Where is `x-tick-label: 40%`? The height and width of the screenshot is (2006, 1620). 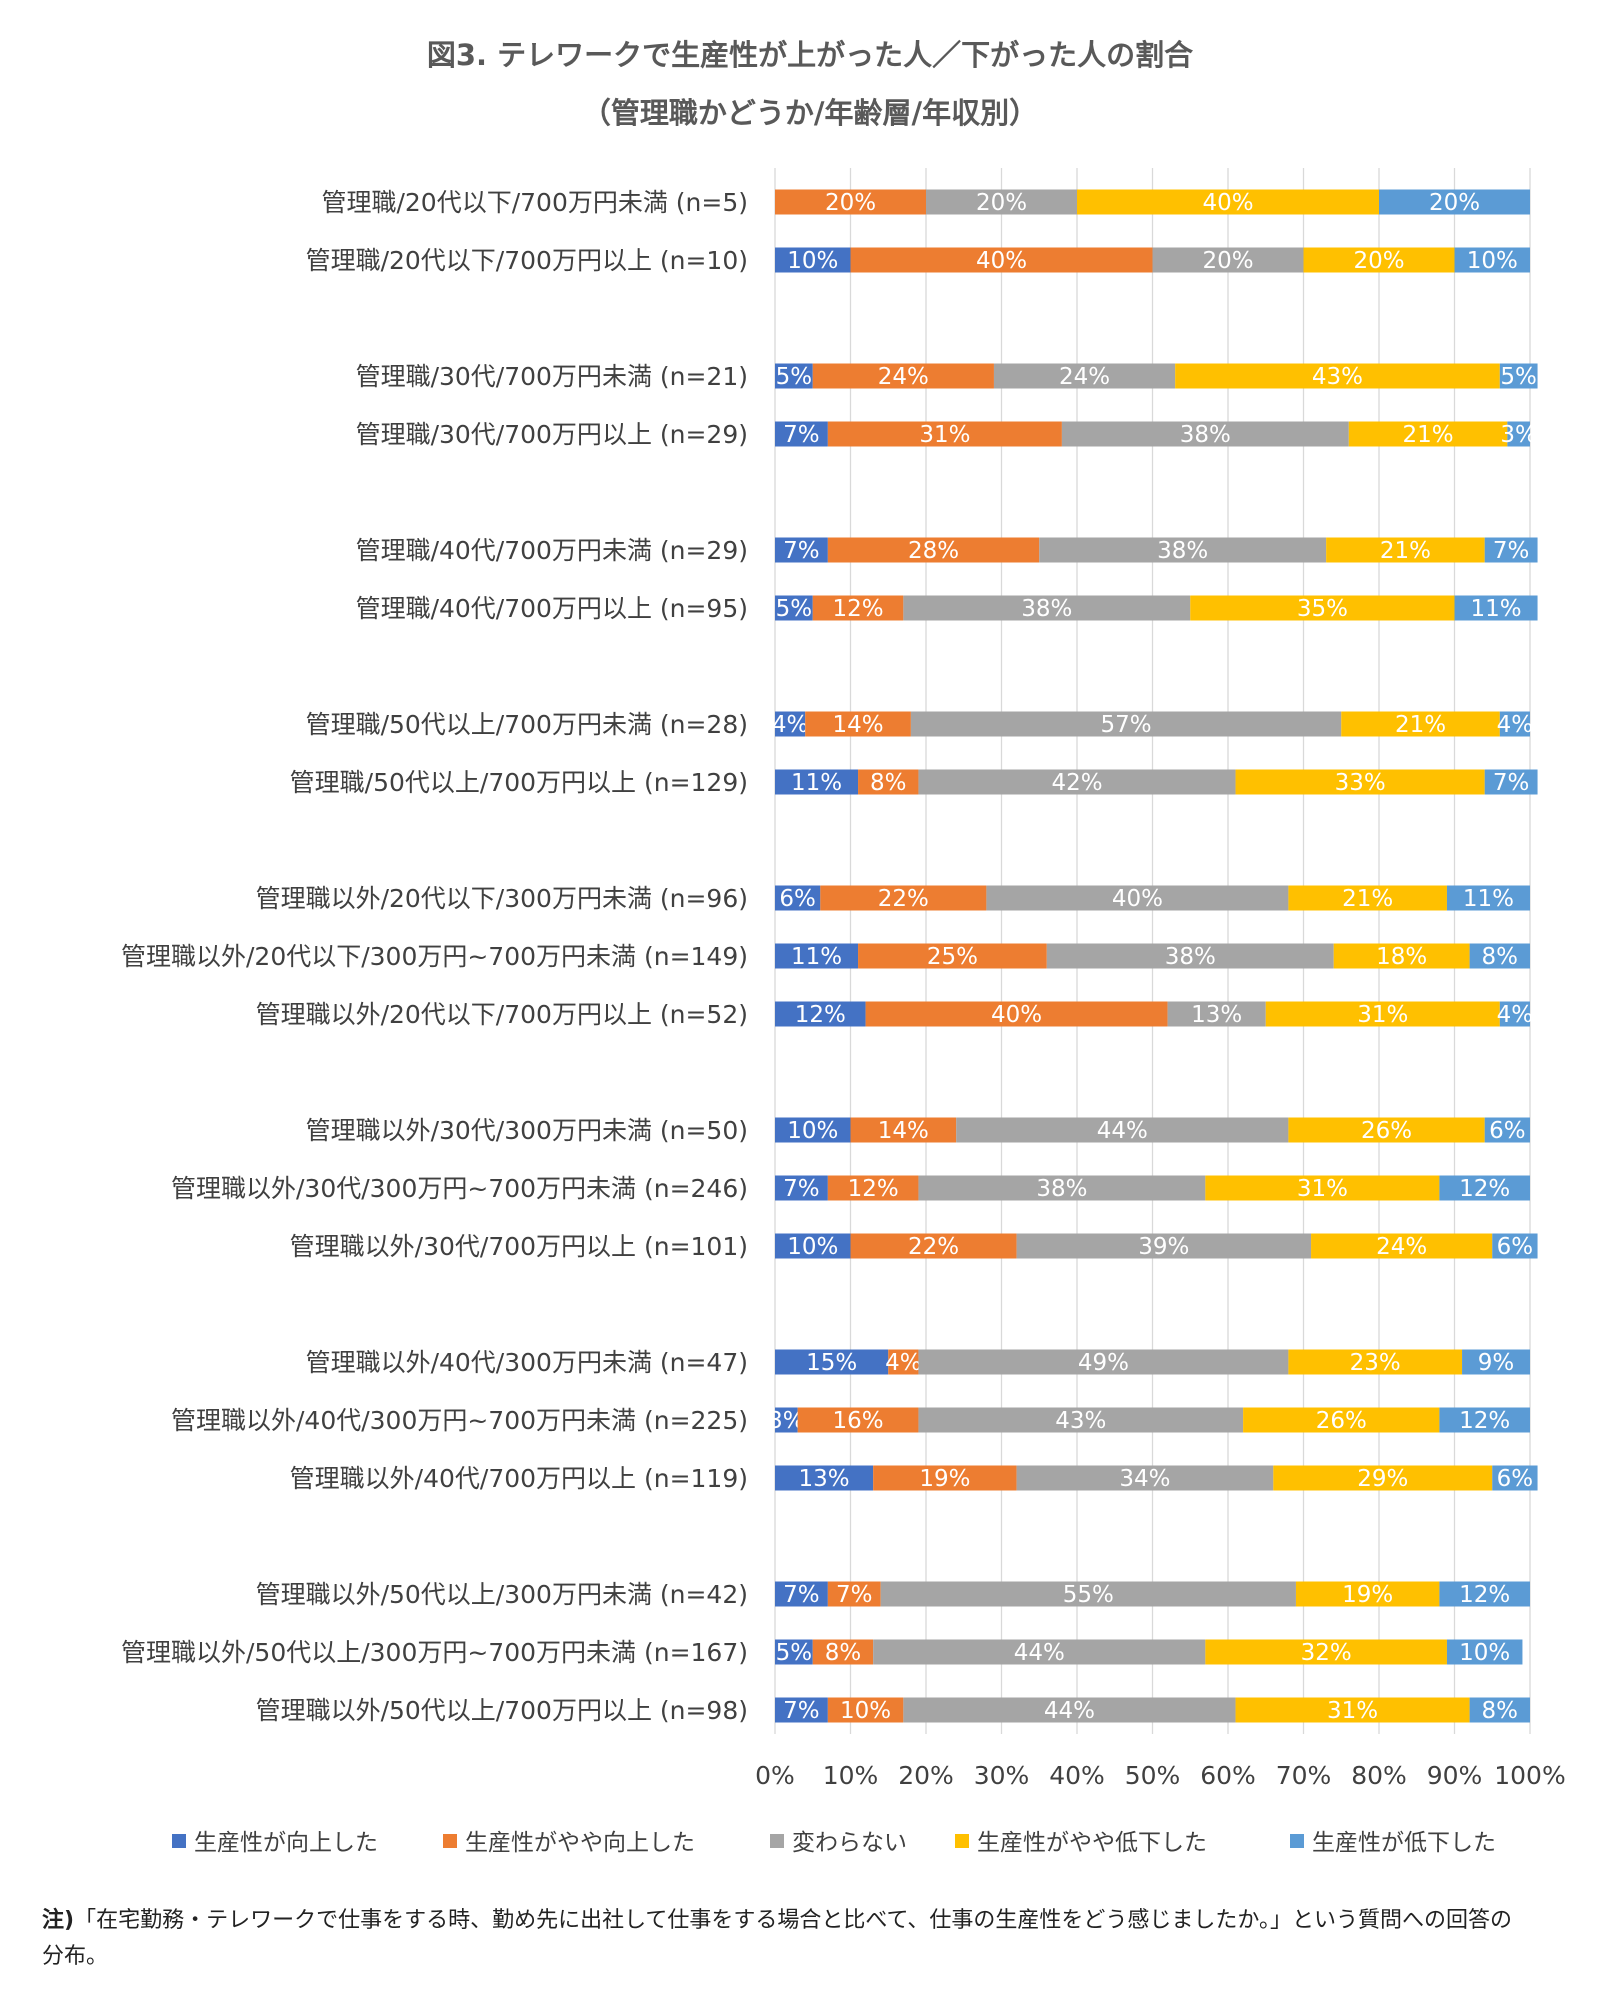 x-tick-label: 40% is located at coordinates (1077, 1775).